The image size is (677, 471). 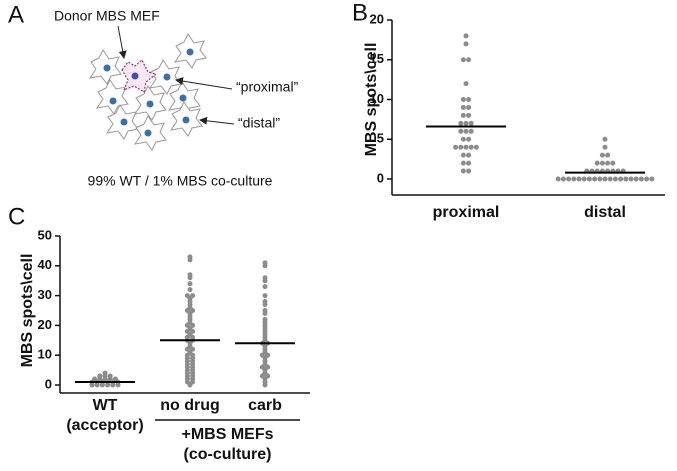 I want to click on y-tick-label: 5, so click(x=380, y=138).